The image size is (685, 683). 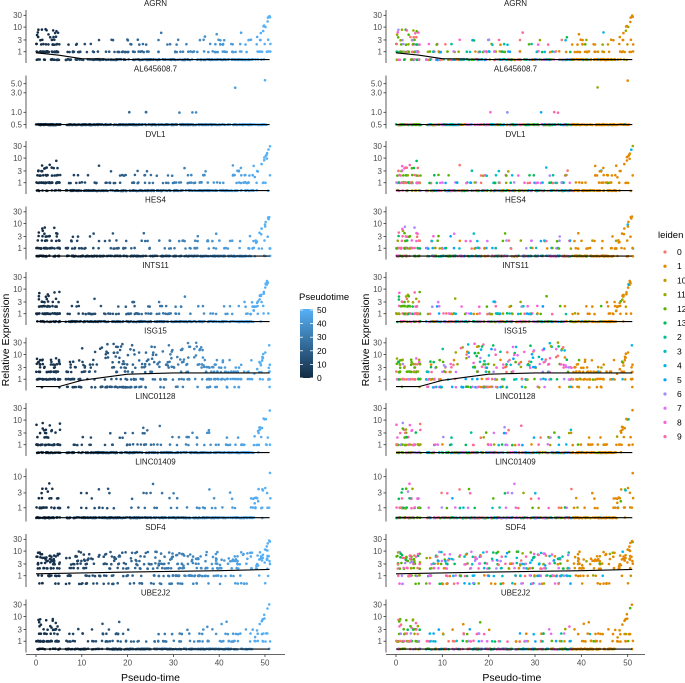 What do you see at coordinates (152, 56) in the screenshot?
I see `trend-line` at bounding box center [152, 56].